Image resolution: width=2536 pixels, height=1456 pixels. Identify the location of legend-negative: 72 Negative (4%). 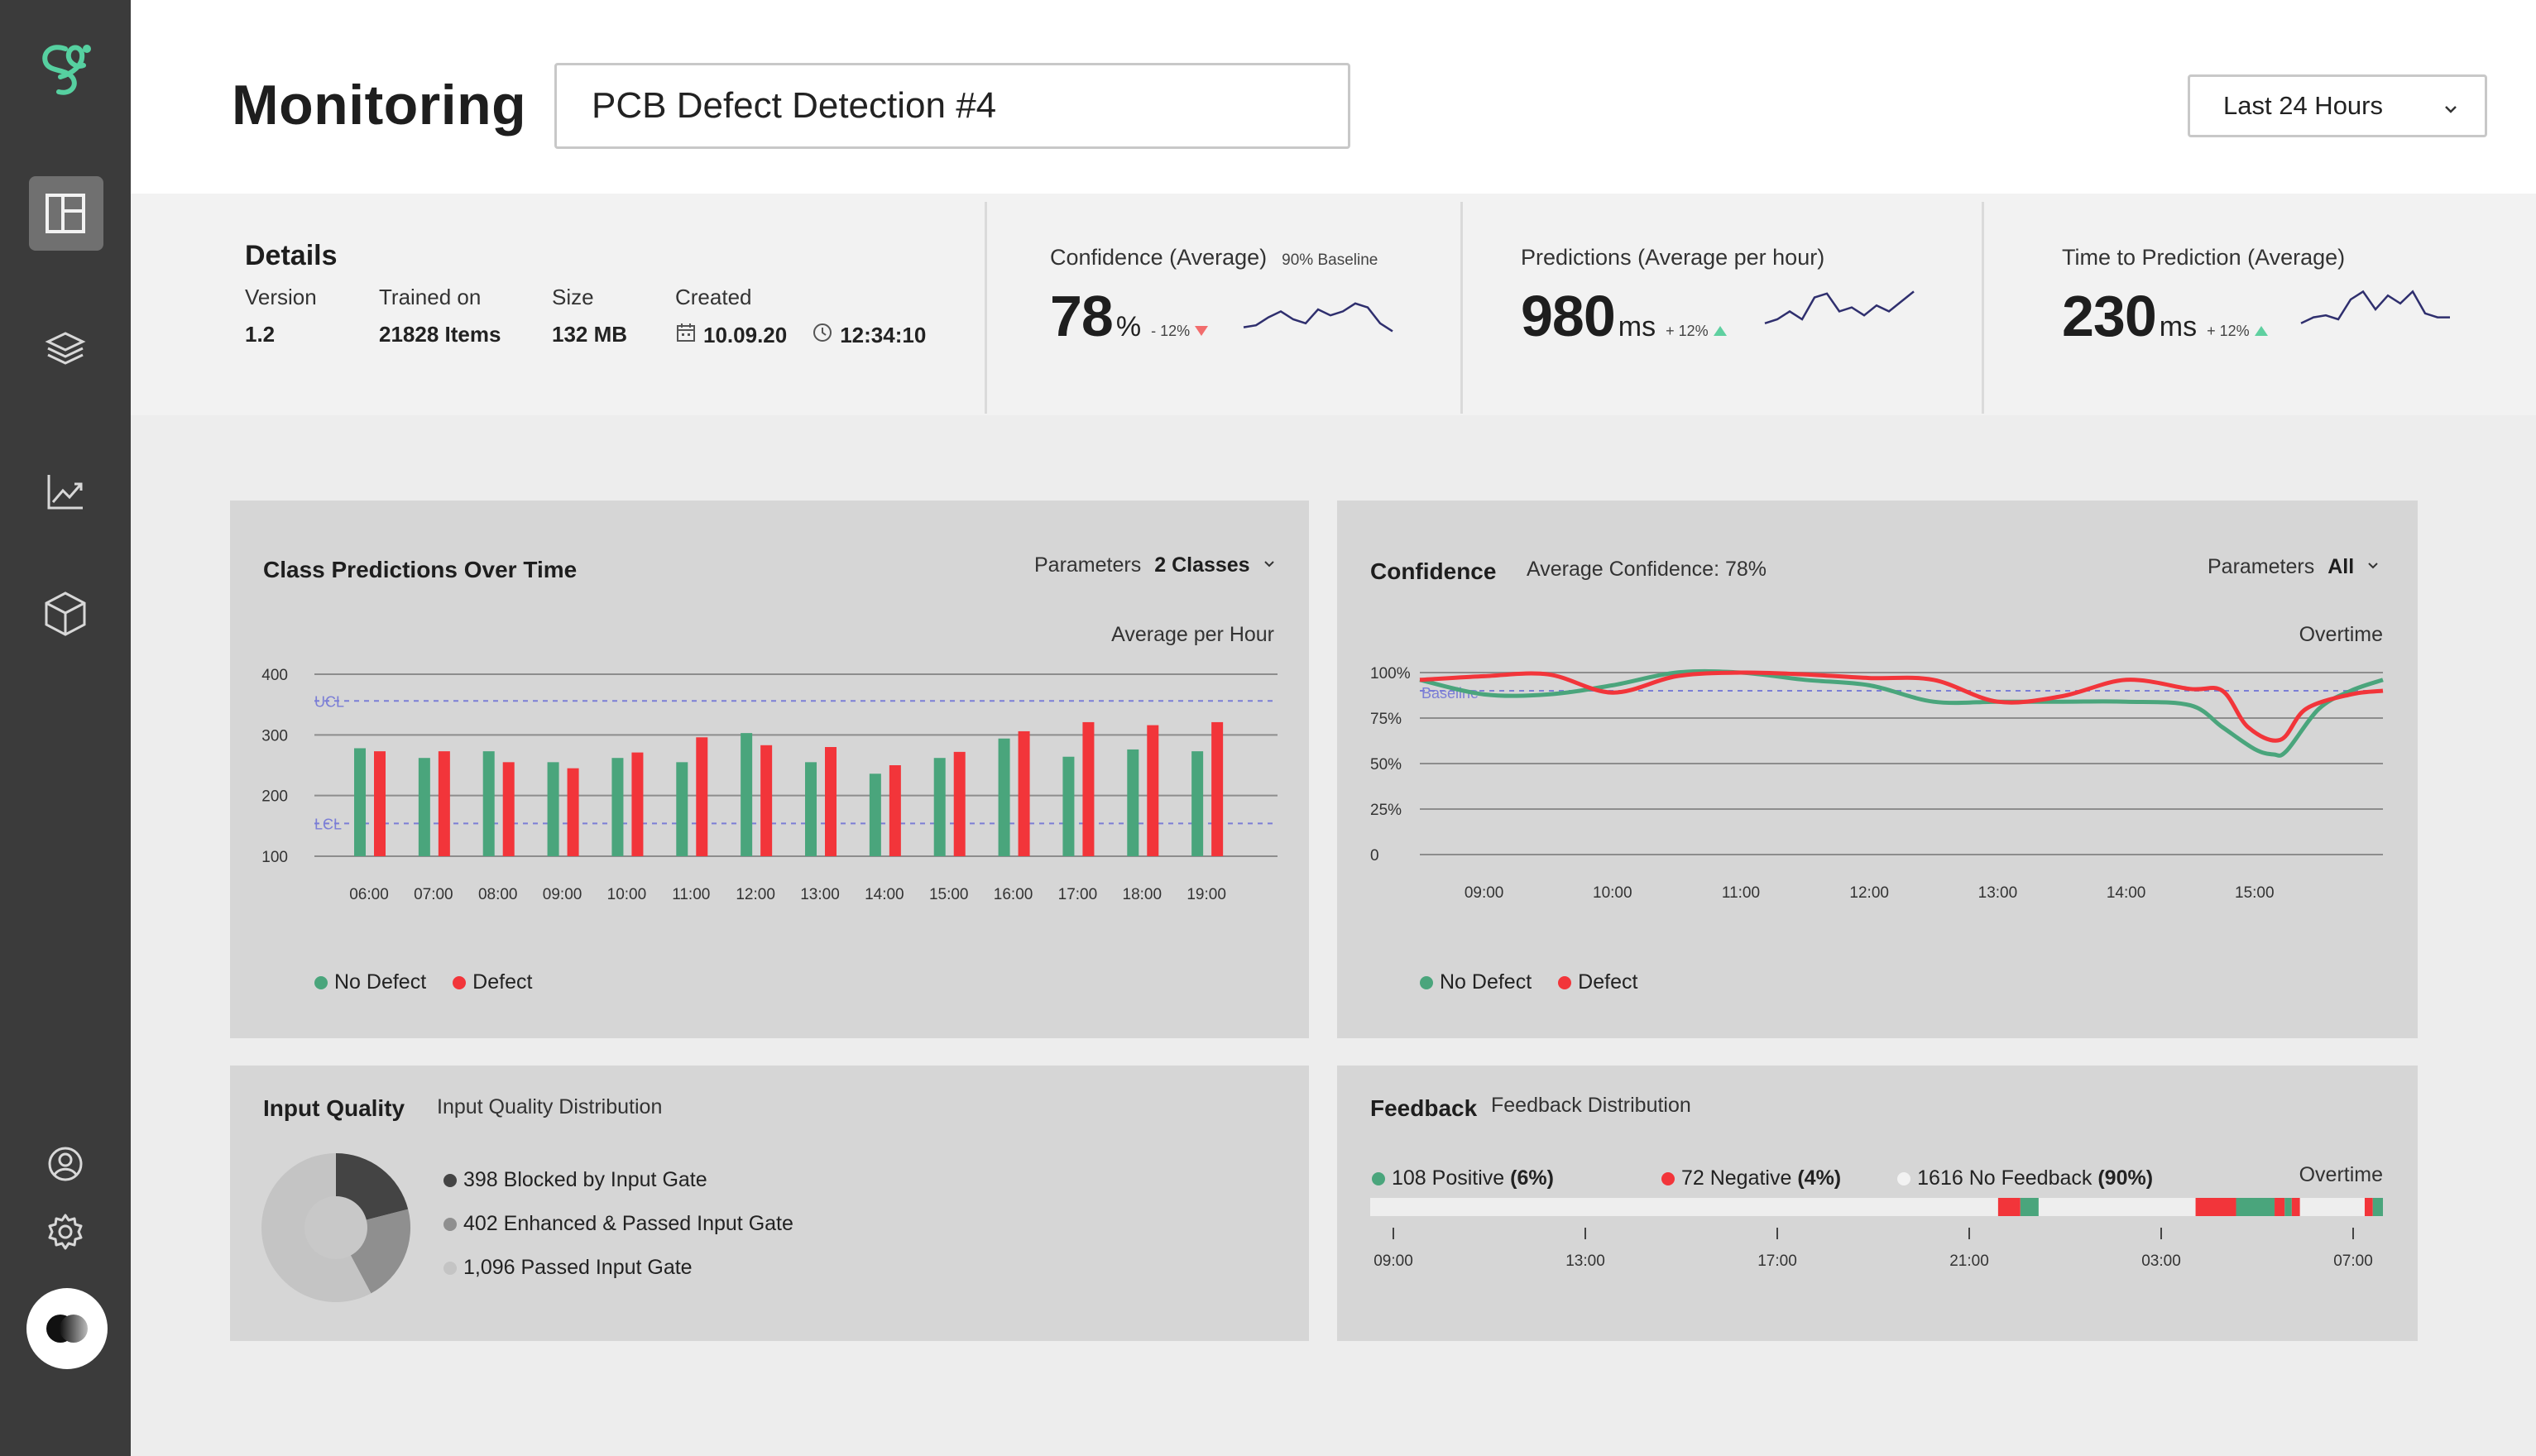
(1751, 1178).